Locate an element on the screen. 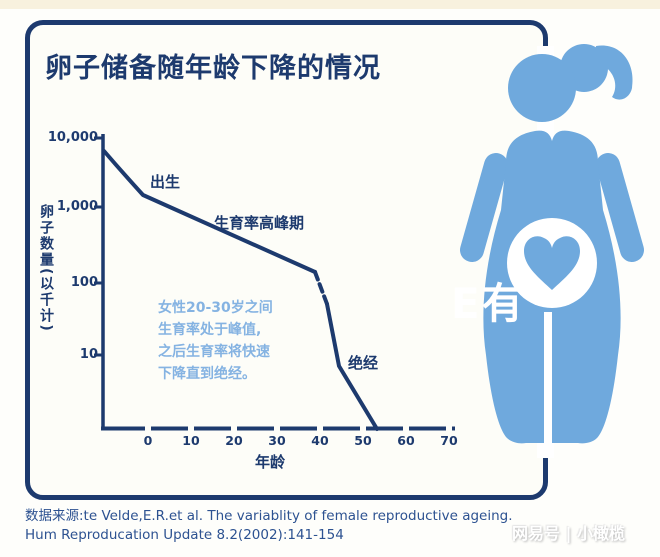 Image resolution: width=660 pixels, height=557 pixels. top-cream-strip is located at coordinates (330, 4).